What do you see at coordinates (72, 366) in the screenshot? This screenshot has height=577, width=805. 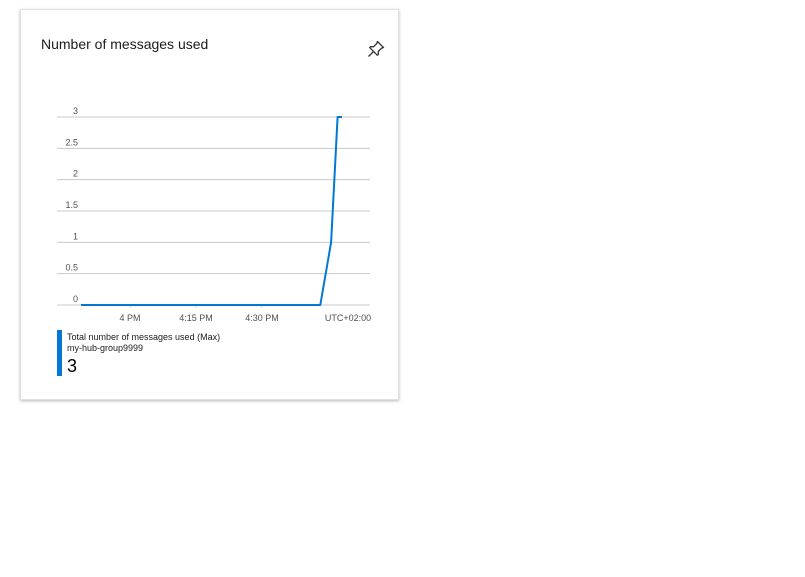 I see `legend-value: 3` at bounding box center [72, 366].